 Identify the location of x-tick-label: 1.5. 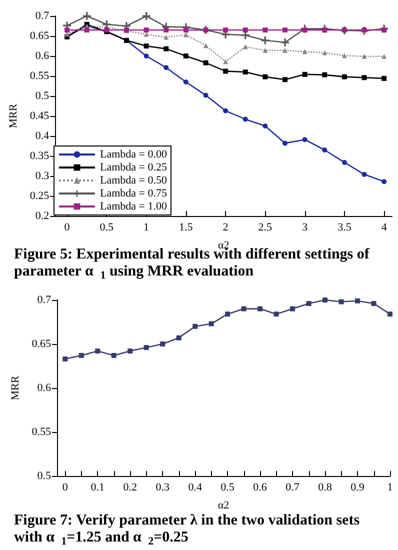
(186, 228).